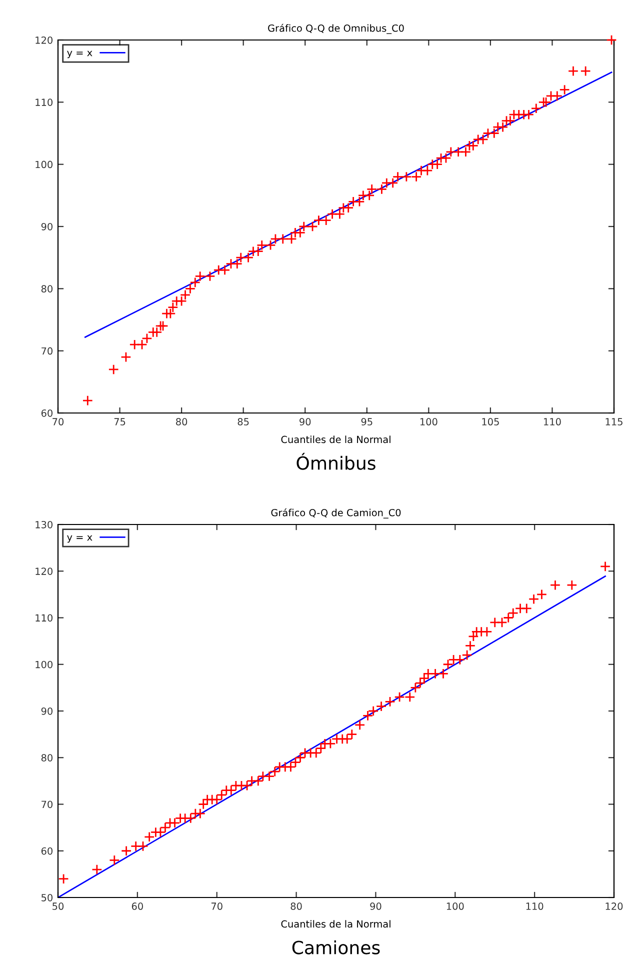  What do you see at coordinates (366, 422) in the screenshot?
I see `x-tick-label: 95` at bounding box center [366, 422].